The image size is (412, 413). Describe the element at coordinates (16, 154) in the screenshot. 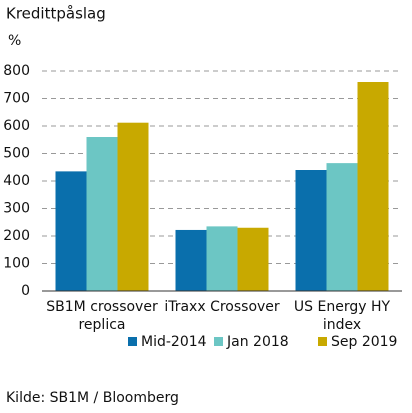

I see `y-tick-label: 500` at that location.